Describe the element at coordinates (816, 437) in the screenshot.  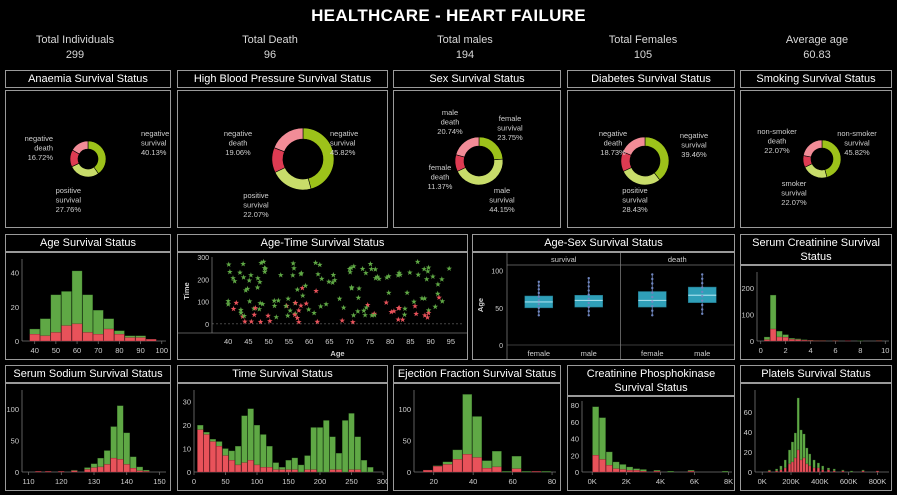
I see `platelets-panel: 0 20 40 60 0K 200K 400K 600K 800K` at that location.